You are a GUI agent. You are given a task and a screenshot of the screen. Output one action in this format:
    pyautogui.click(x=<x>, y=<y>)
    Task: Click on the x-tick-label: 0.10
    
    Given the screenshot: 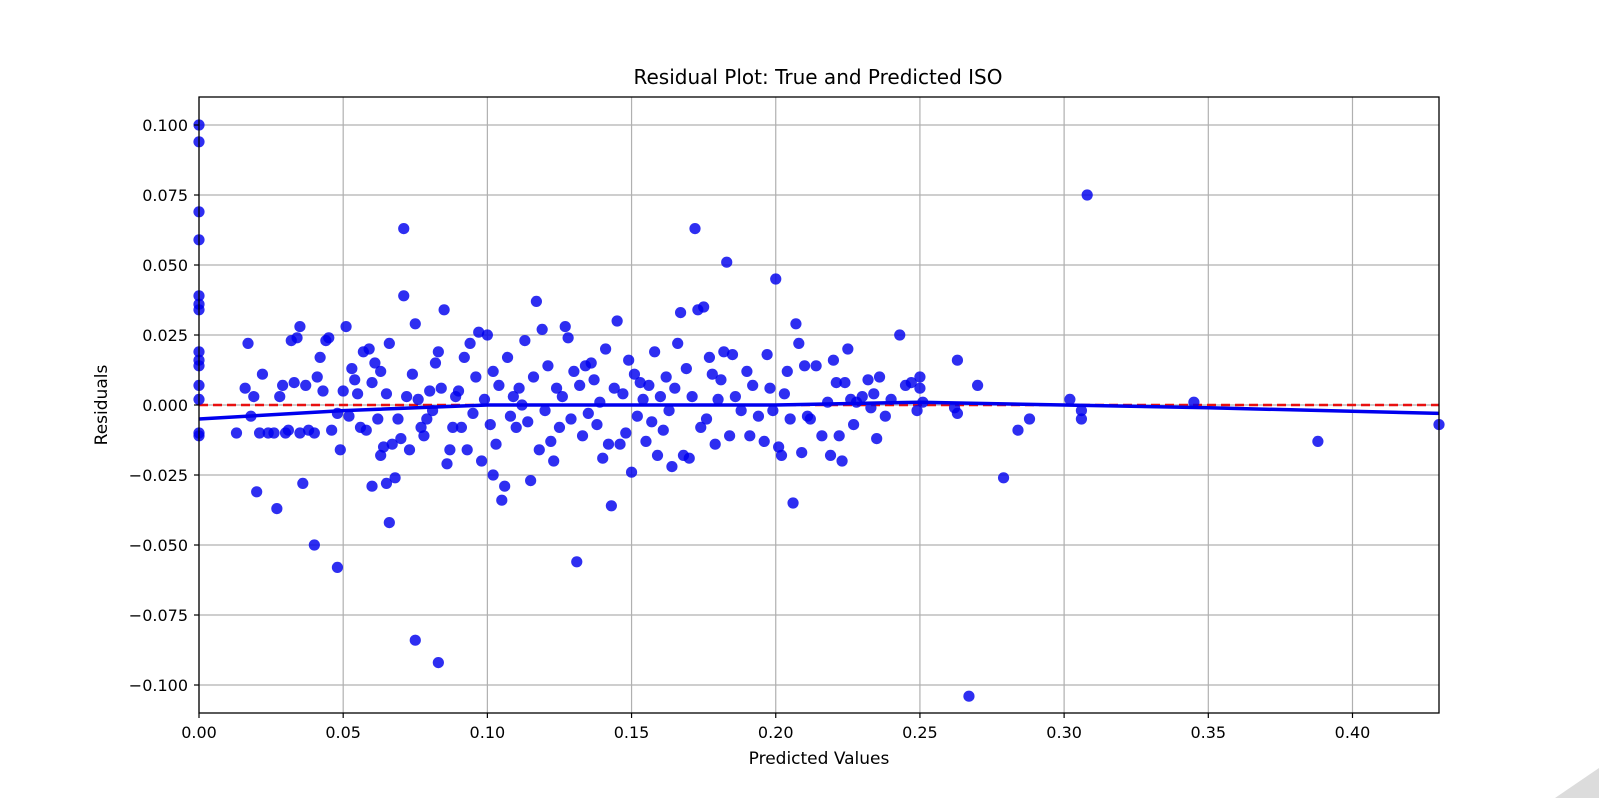 What is the action you would take?
    pyautogui.click(x=488, y=732)
    